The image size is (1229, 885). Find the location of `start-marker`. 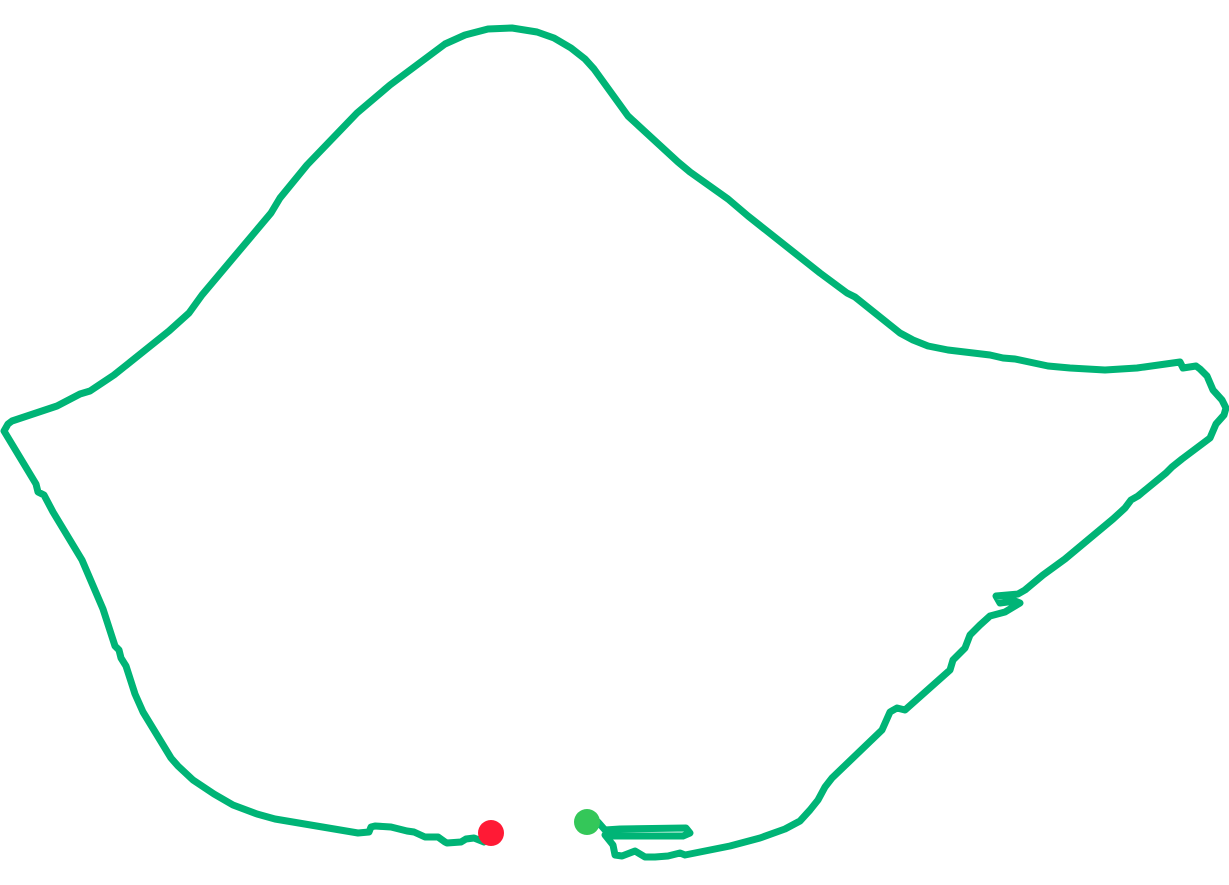

start-marker is located at coordinates (587, 822).